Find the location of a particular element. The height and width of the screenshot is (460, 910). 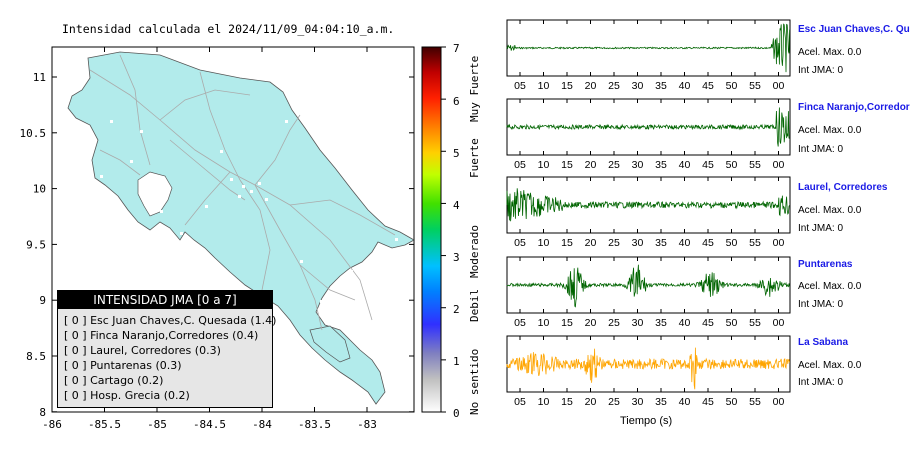

map-x-tick-label: -83.5 is located at coordinates (314, 424).